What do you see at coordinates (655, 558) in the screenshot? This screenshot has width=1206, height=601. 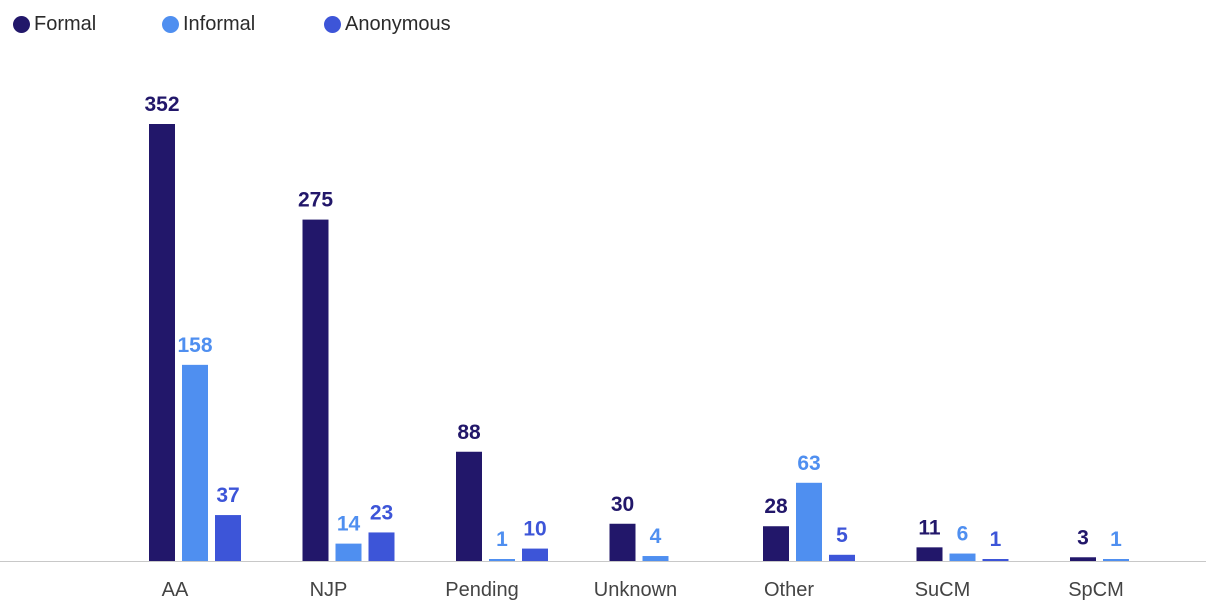 I see `bar-informal-unknown` at bounding box center [655, 558].